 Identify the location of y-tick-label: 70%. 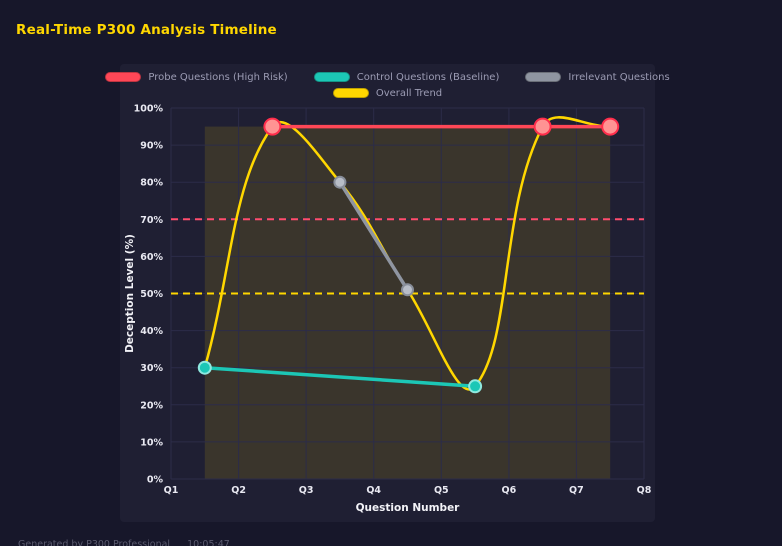
(151, 220).